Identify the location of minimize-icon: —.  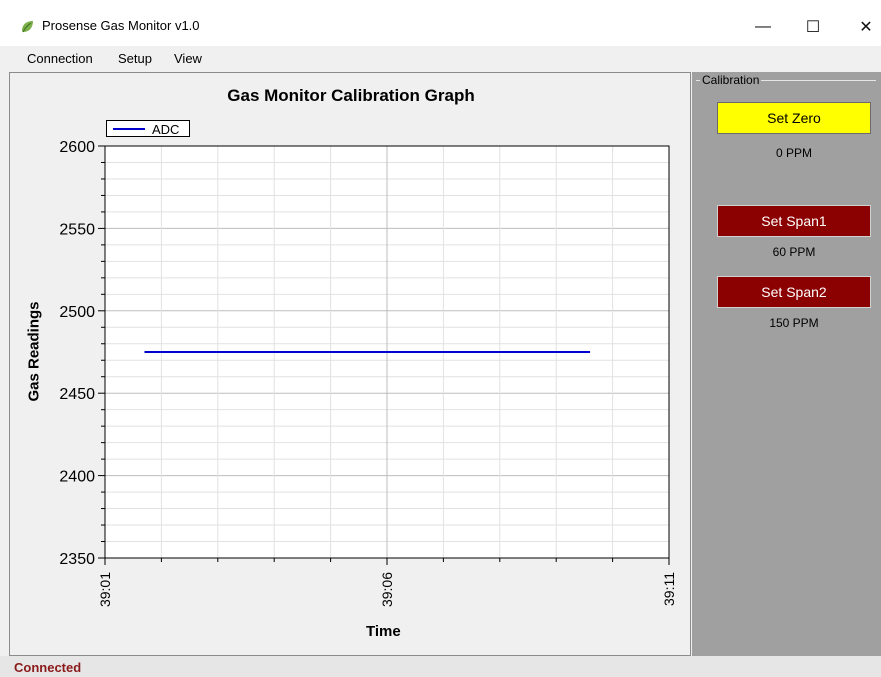
(763, 26).